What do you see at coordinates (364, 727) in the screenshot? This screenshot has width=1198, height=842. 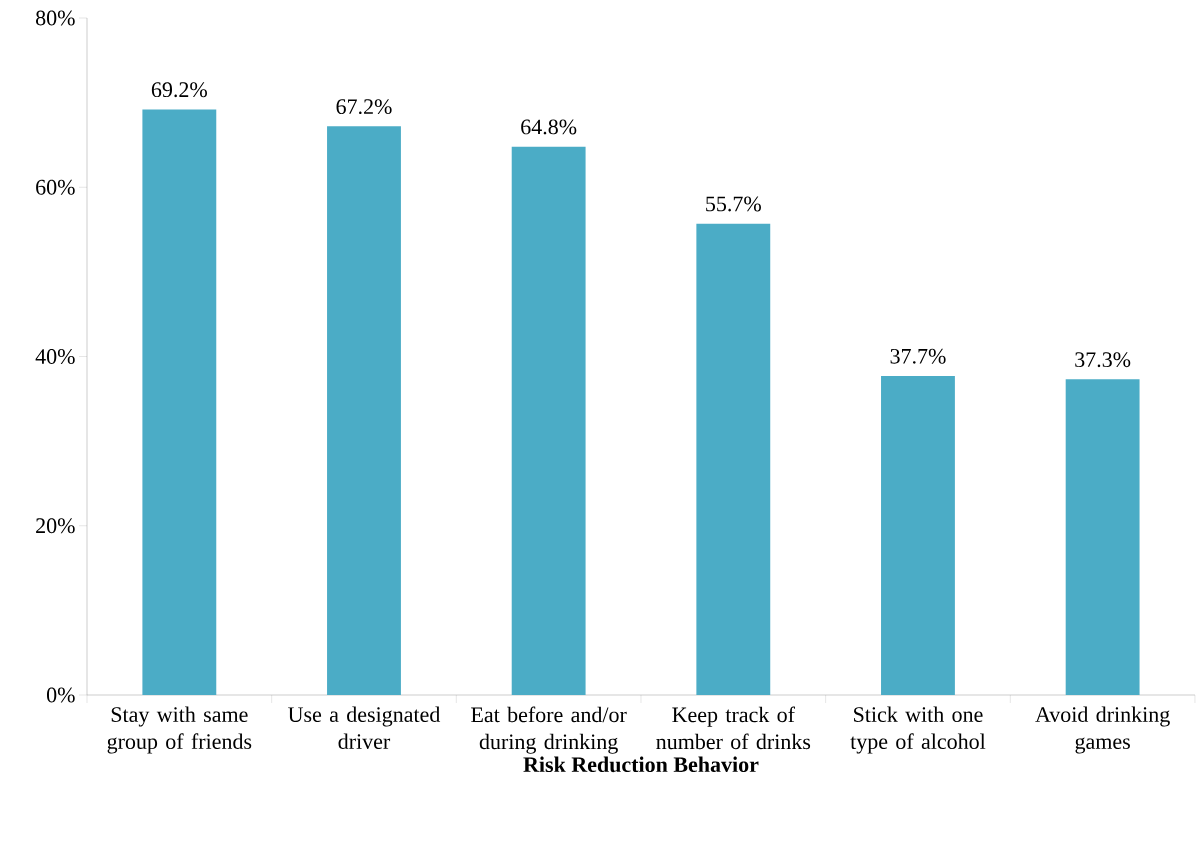 I see `x-tick-label: Use a designated driver` at bounding box center [364, 727].